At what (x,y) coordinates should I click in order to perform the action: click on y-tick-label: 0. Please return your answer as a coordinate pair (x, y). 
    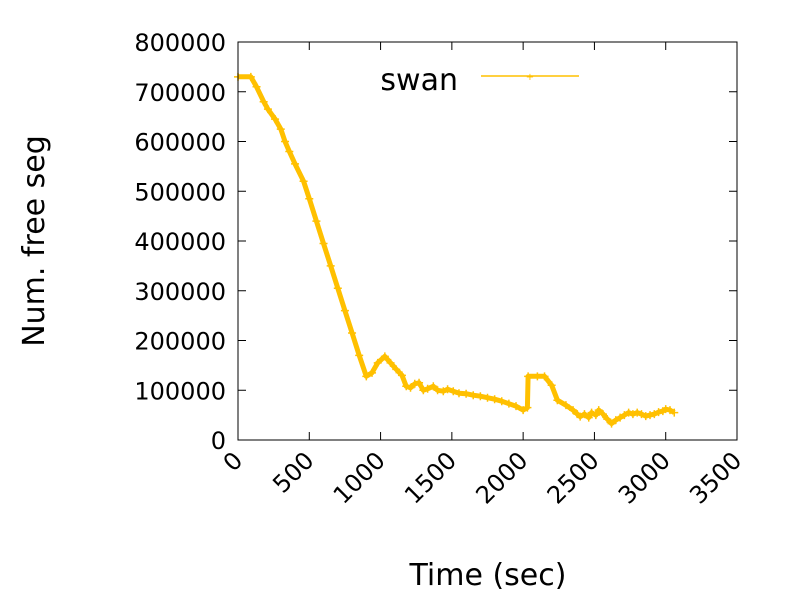
    Looking at the image, I should click on (218, 441).